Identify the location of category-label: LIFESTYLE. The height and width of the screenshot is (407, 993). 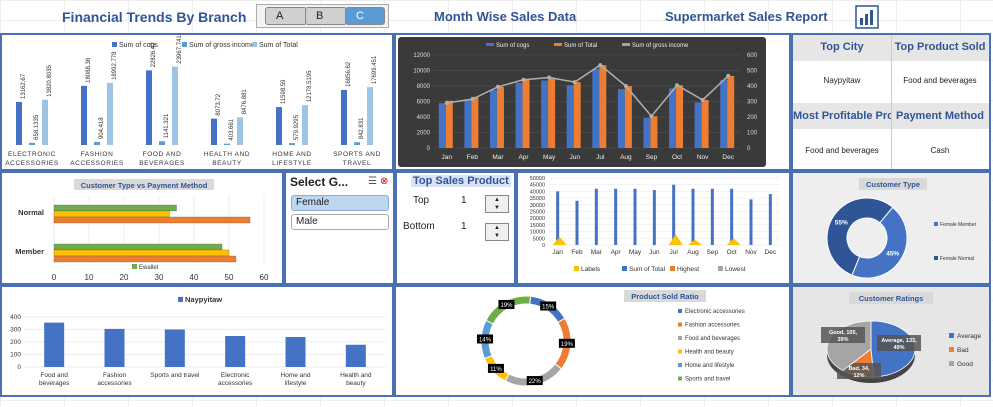
(292, 163).